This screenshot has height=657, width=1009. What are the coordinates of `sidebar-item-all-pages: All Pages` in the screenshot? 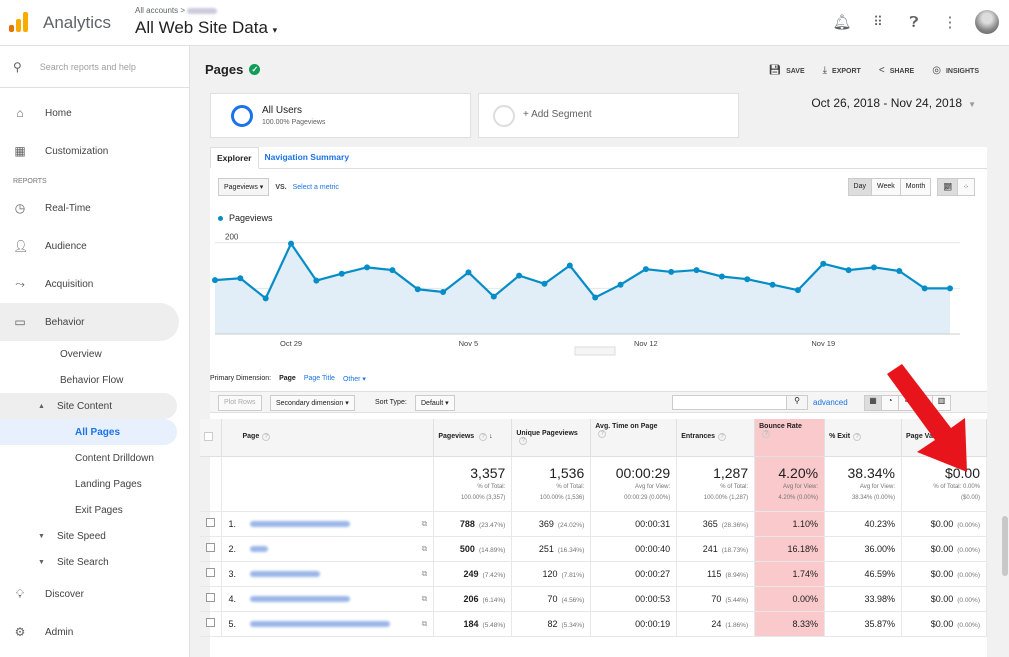 It's located at (88, 432).